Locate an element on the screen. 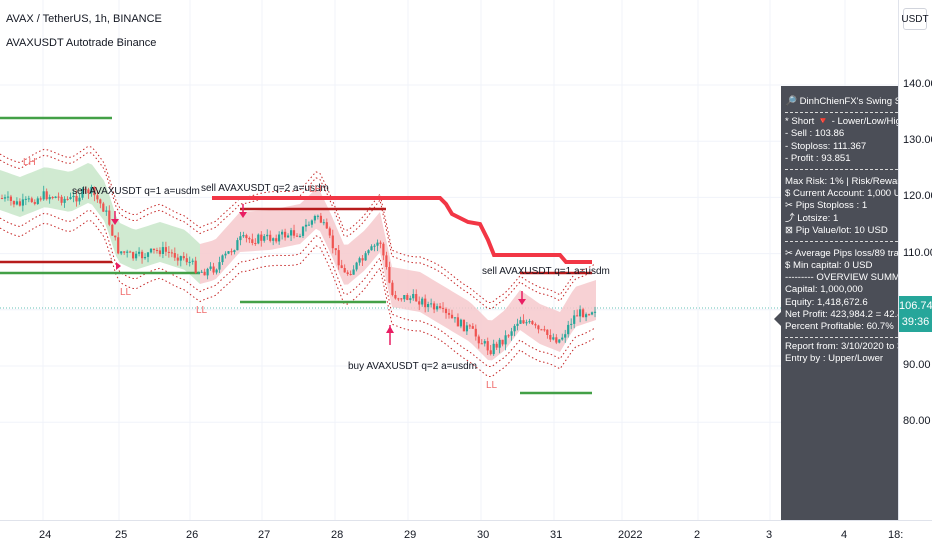 This screenshot has width=932, height=550. bearish-band is located at coordinates (398, 274).